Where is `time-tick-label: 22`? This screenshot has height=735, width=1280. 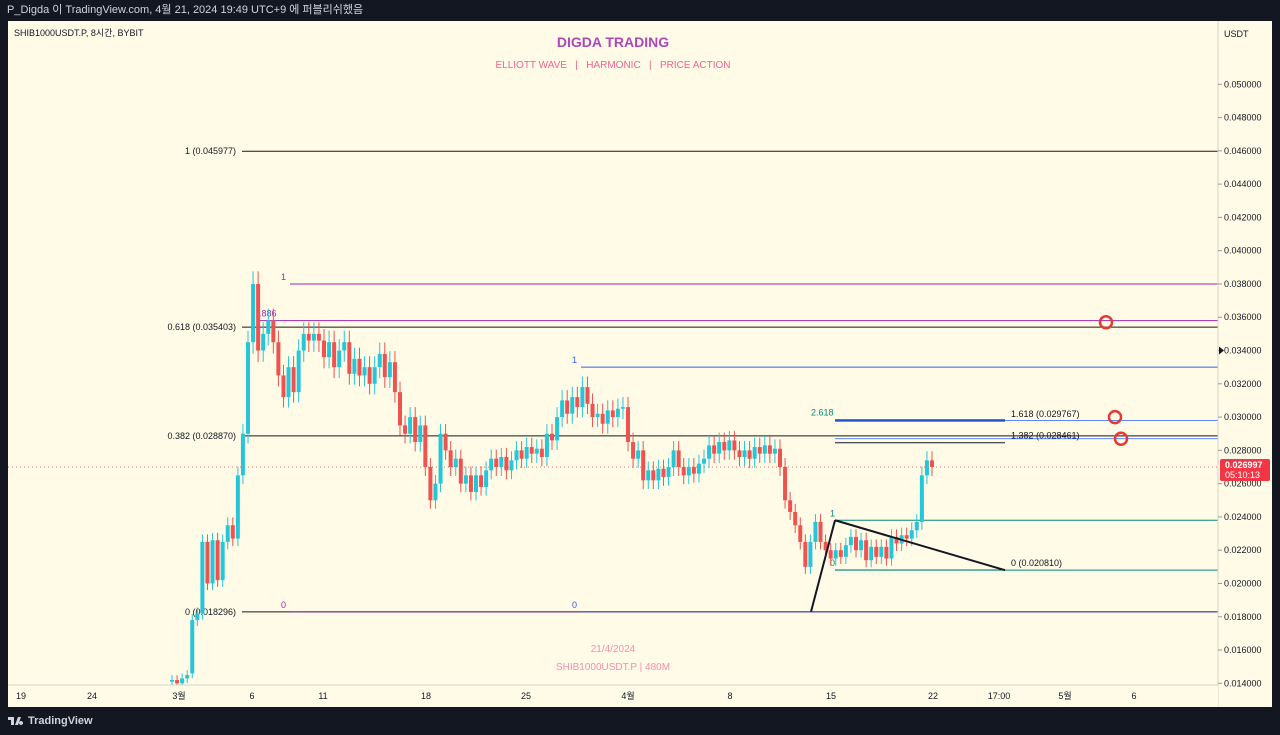
time-tick-label: 22 is located at coordinates (933, 696).